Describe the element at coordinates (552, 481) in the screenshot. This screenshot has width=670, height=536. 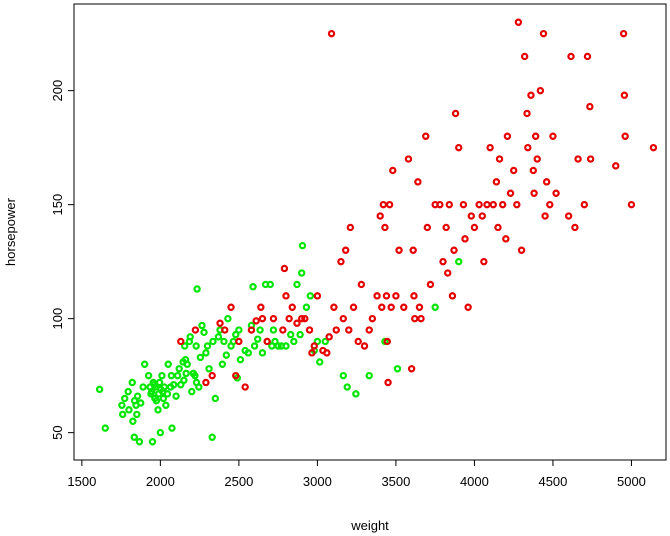
I see `x-tick-label: 4500` at that location.